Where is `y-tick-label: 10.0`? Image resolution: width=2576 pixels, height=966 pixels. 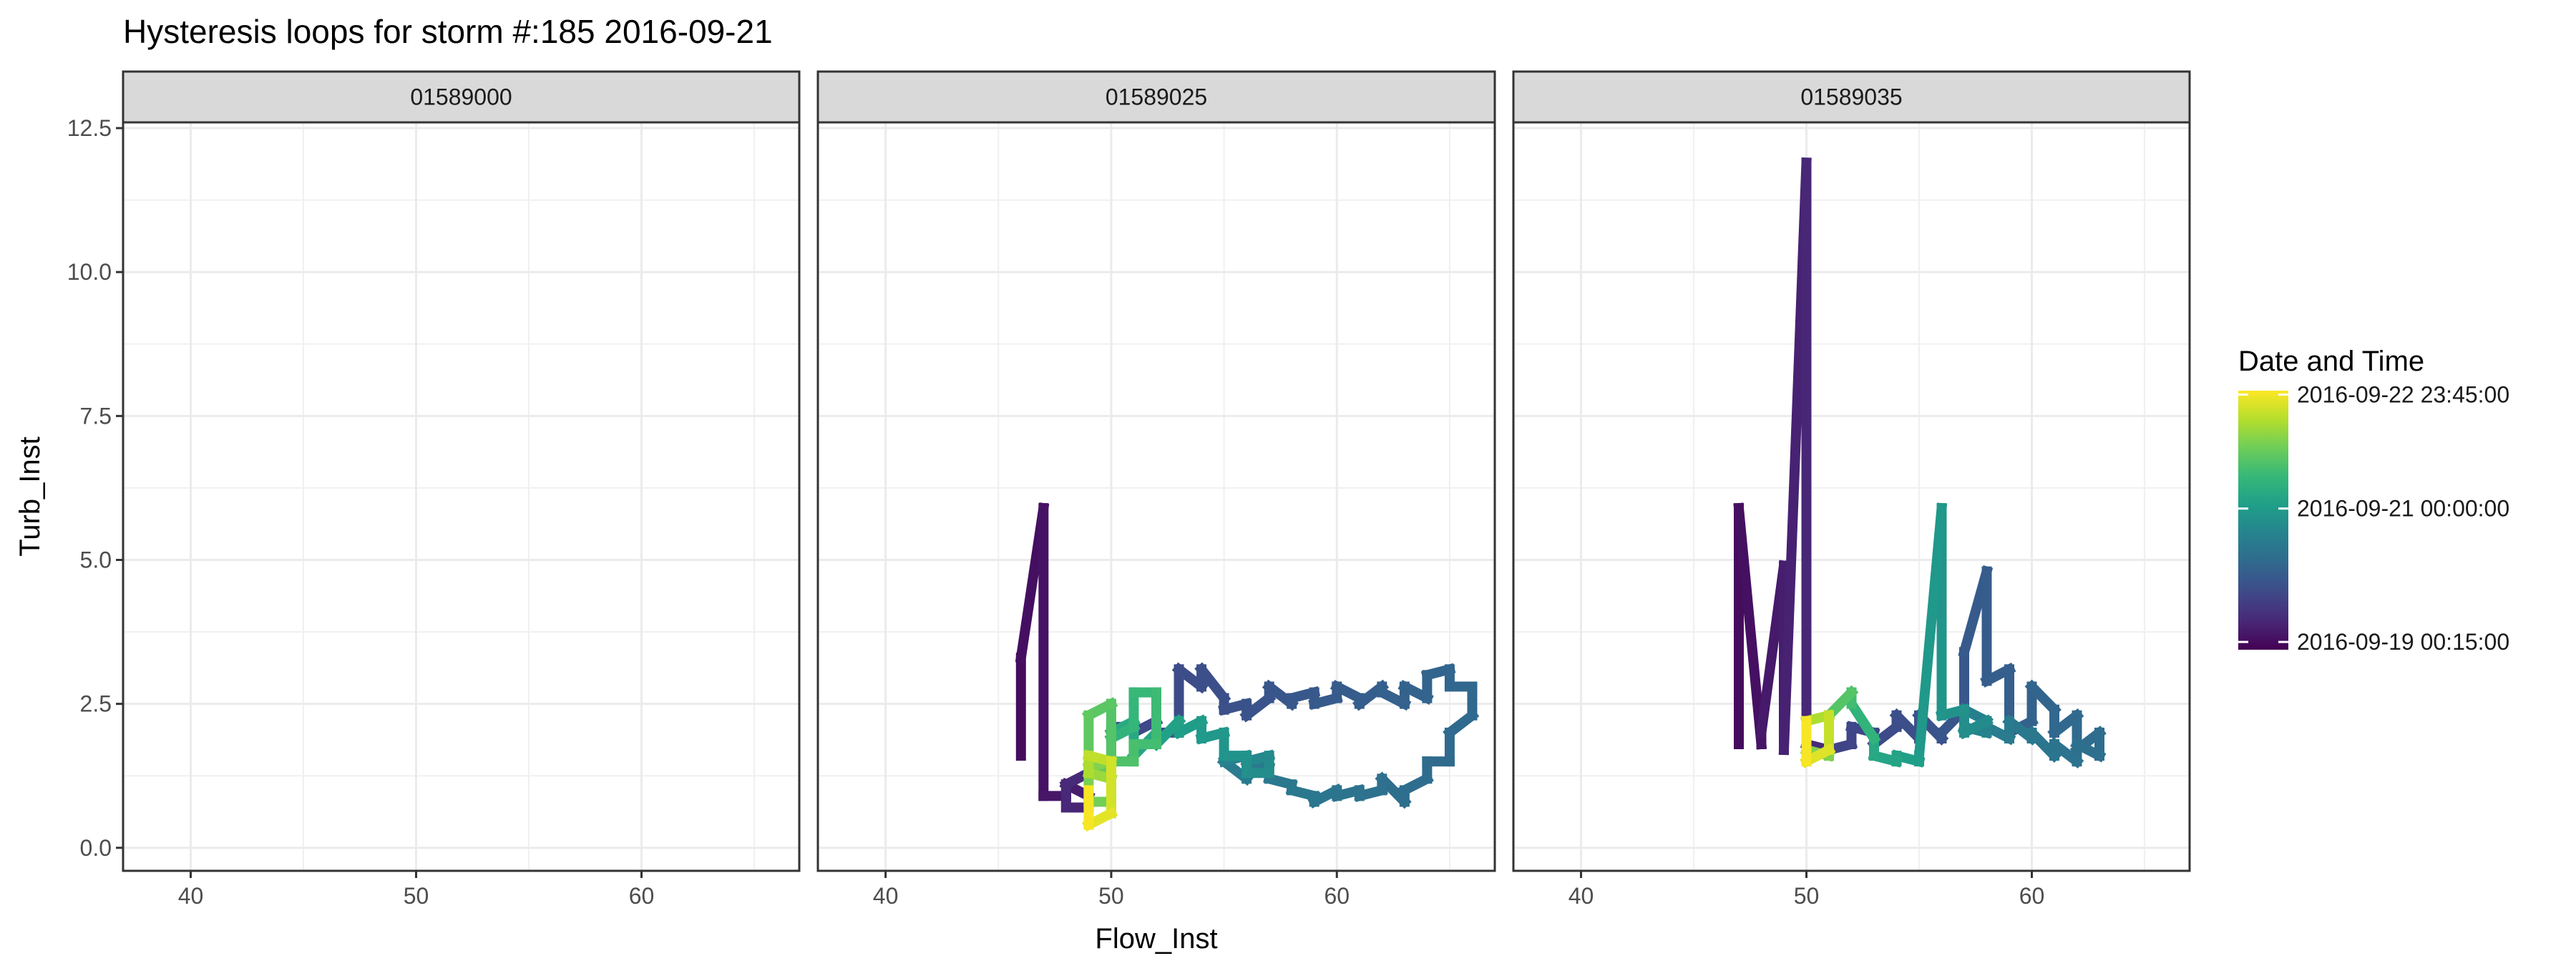 y-tick-label: 10.0 is located at coordinates (89, 272).